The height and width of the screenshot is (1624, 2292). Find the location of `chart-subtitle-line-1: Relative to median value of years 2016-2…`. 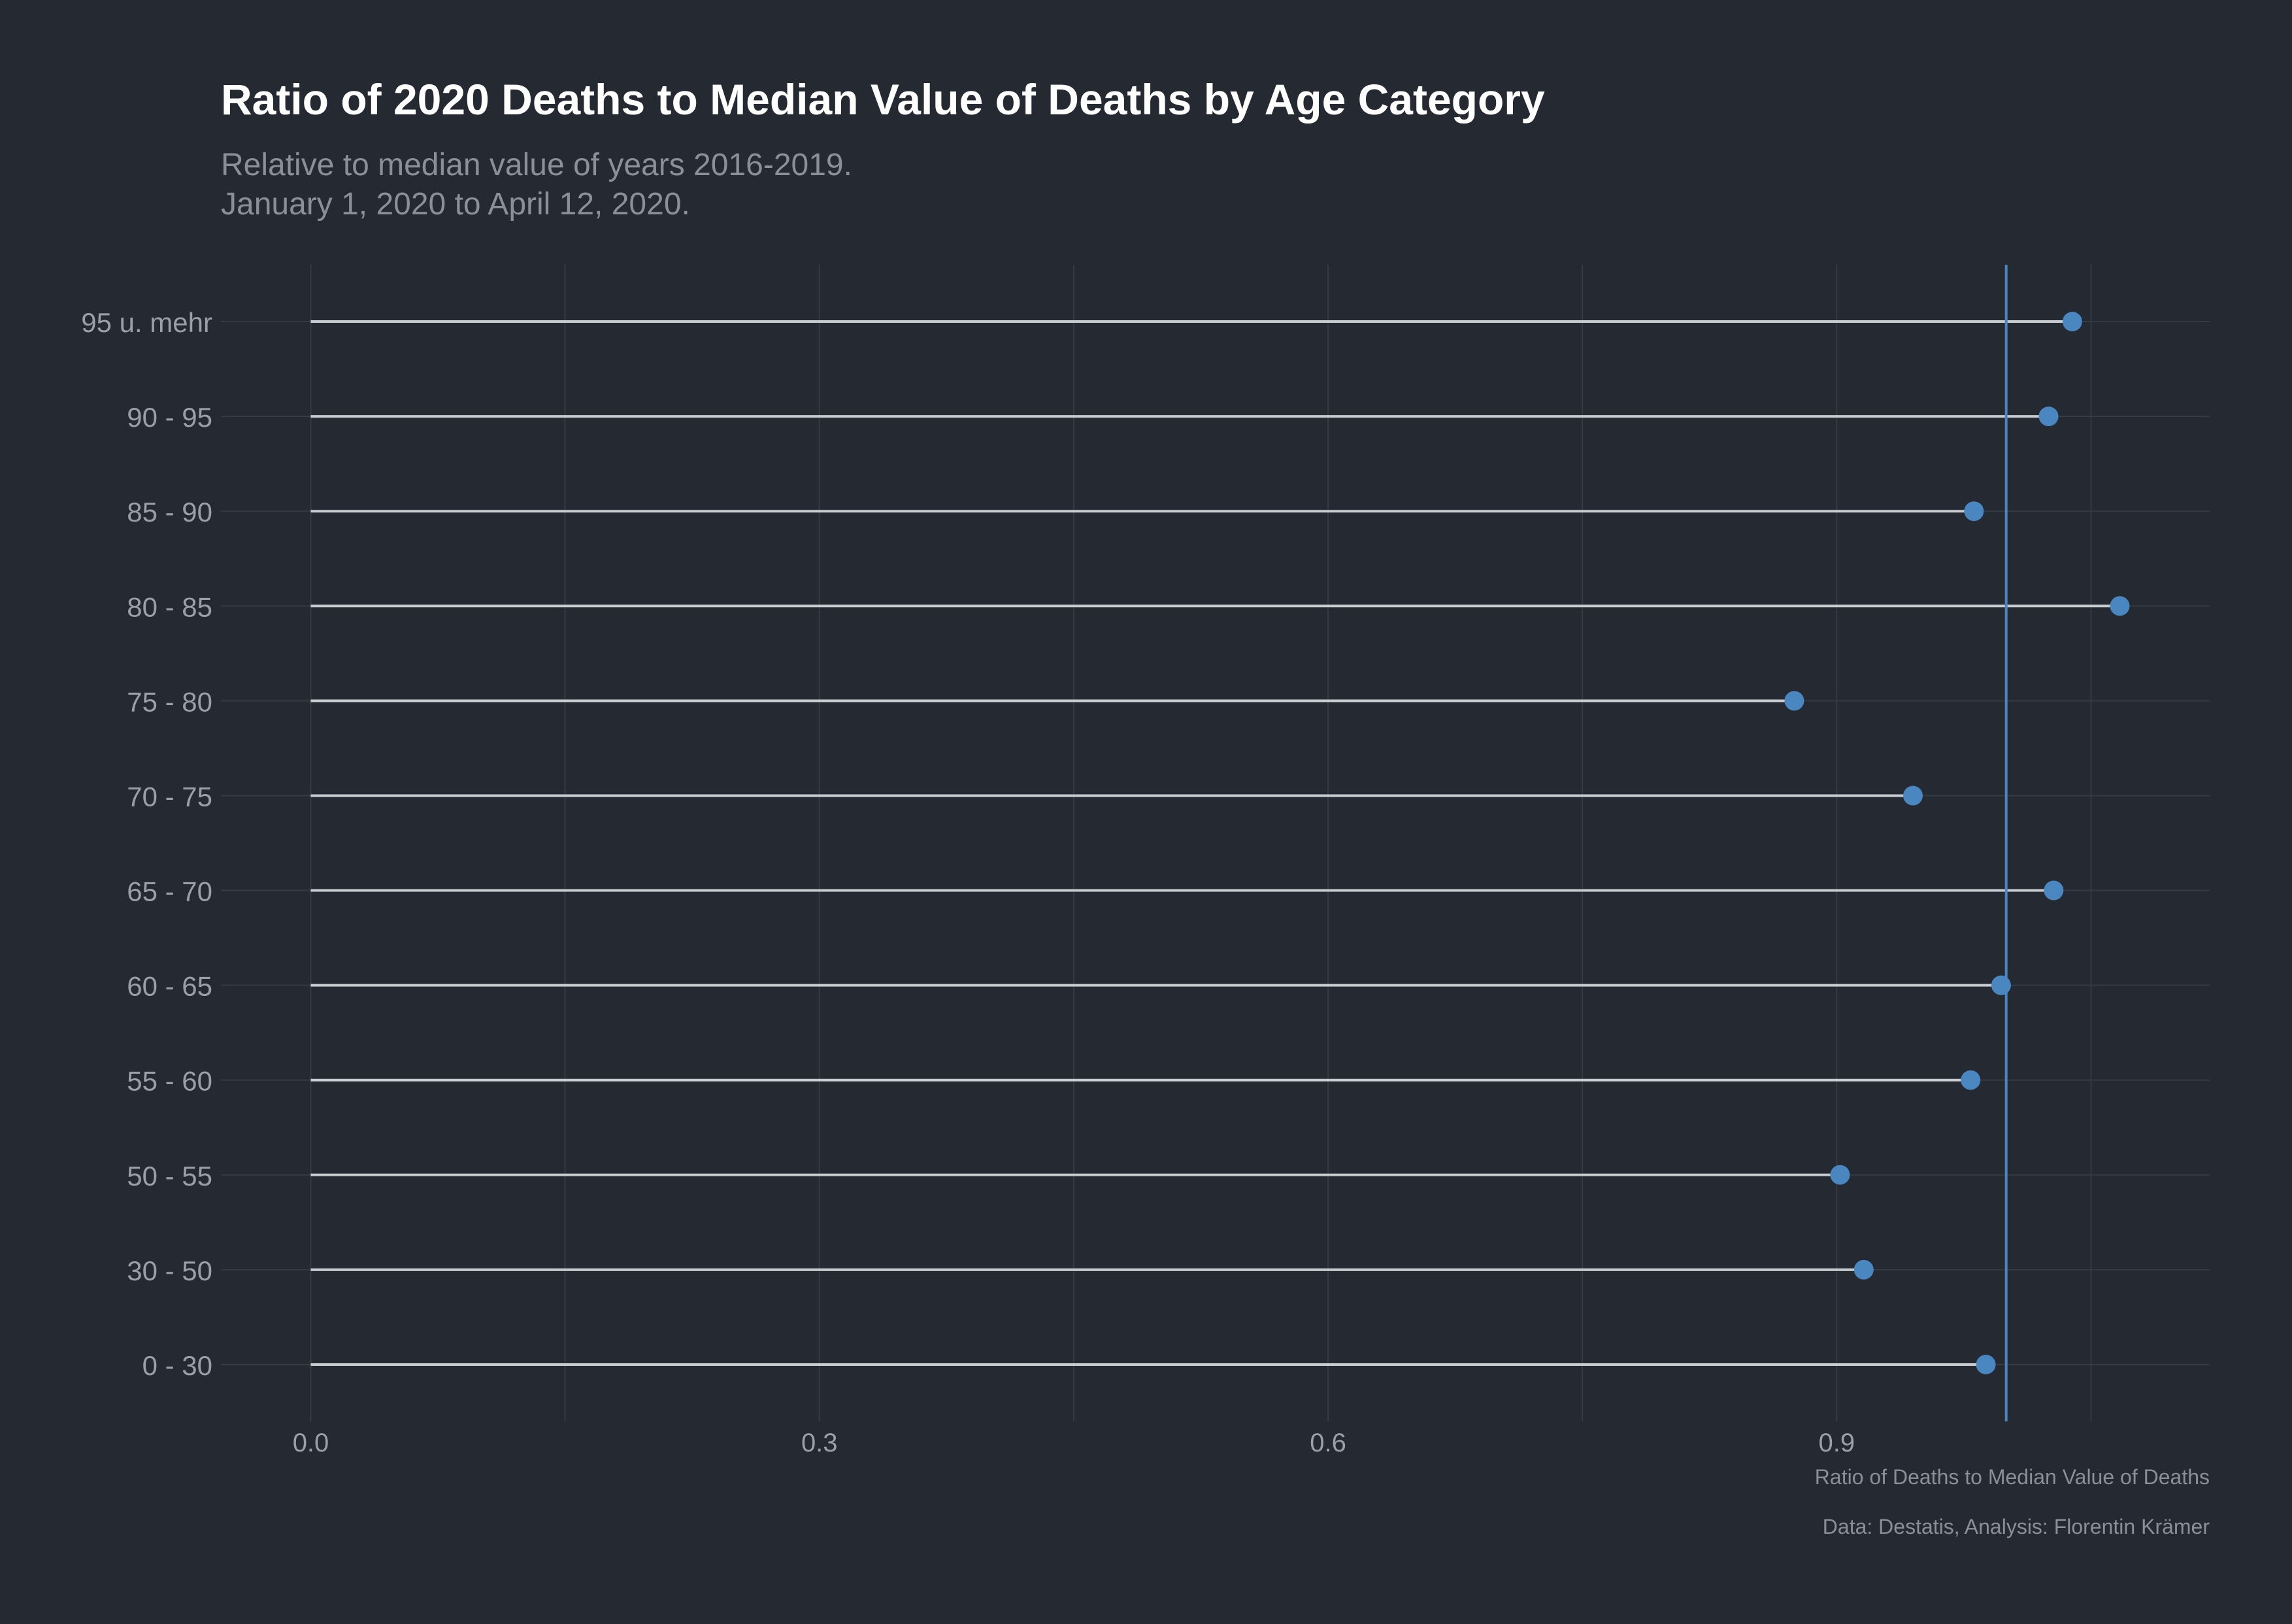

chart-subtitle-line-1: Relative to median value of years 2016-2… is located at coordinates (537, 165).